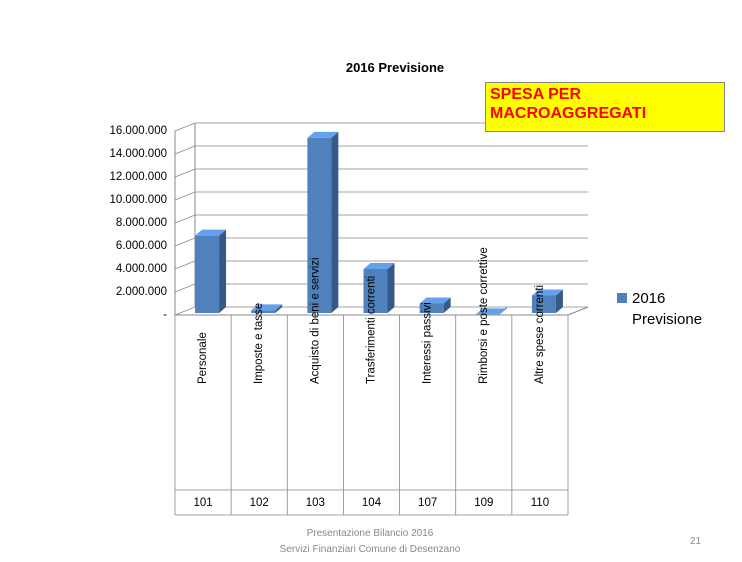  Describe the element at coordinates (605, 107) in the screenshot. I see `annotation: SPESA PER MACROAGGREGATI` at that location.